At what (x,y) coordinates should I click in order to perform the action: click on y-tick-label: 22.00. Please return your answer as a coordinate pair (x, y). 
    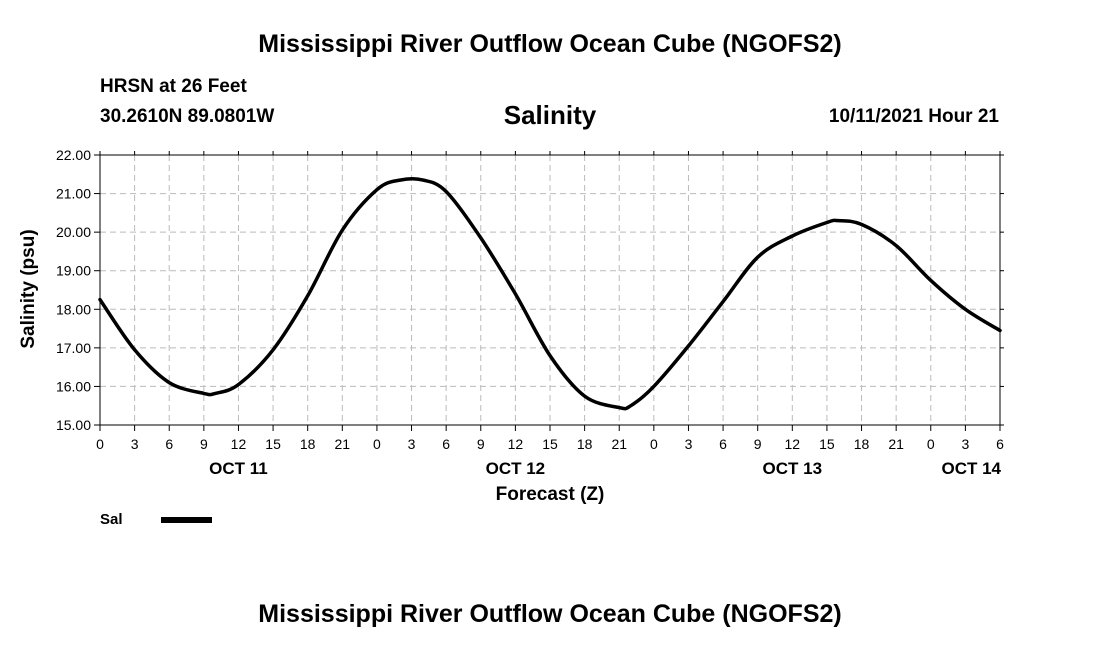
    Looking at the image, I should click on (73, 155).